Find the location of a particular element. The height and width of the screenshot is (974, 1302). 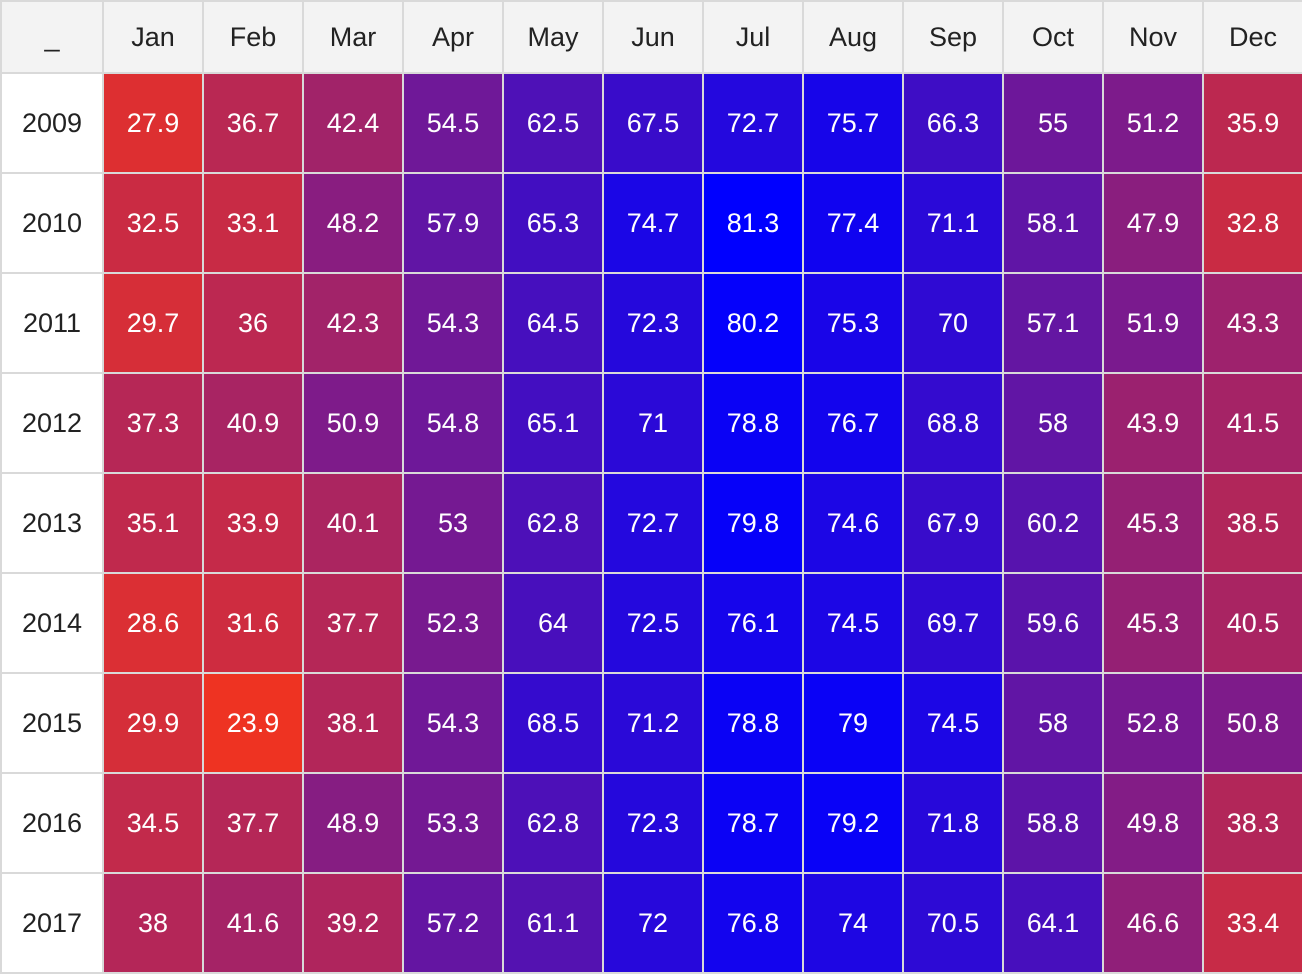

heatmap-cell-2017-may: 61.1 is located at coordinates (553, 923).